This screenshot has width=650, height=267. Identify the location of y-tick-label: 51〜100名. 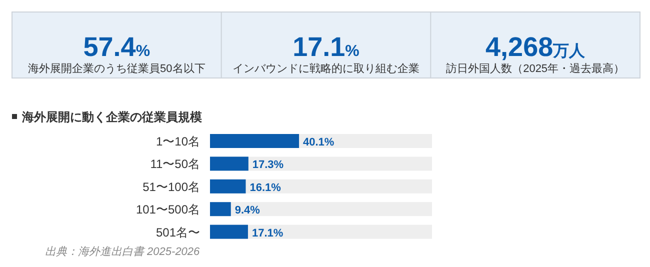
(171, 187).